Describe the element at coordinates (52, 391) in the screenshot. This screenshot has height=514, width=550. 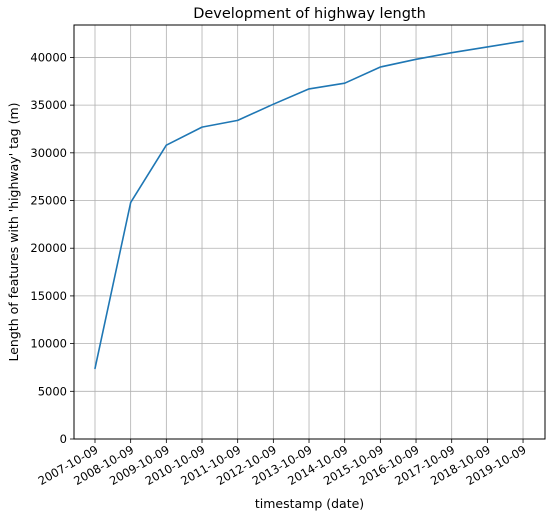
I see `y-tick-label: 5000` at that location.